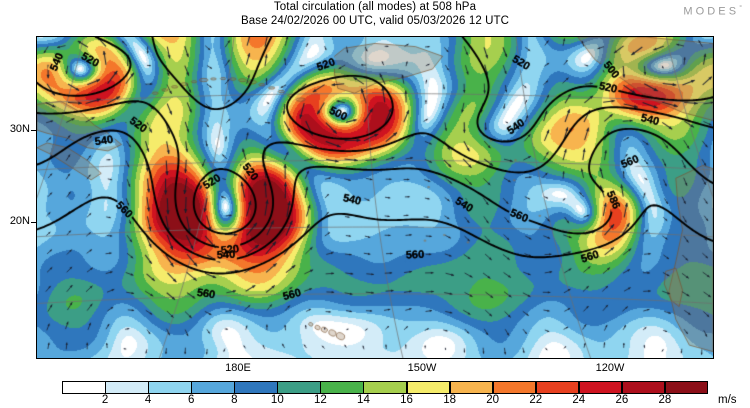 The image size is (750, 408). Describe the element at coordinates (191, 400) in the screenshot. I see `colorbar-tick-label: 6` at that location.